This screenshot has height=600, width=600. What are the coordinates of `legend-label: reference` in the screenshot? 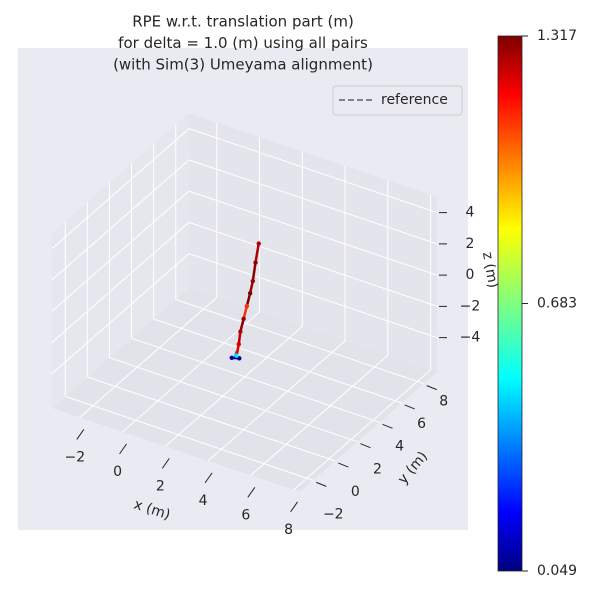 It's located at (414, 100).